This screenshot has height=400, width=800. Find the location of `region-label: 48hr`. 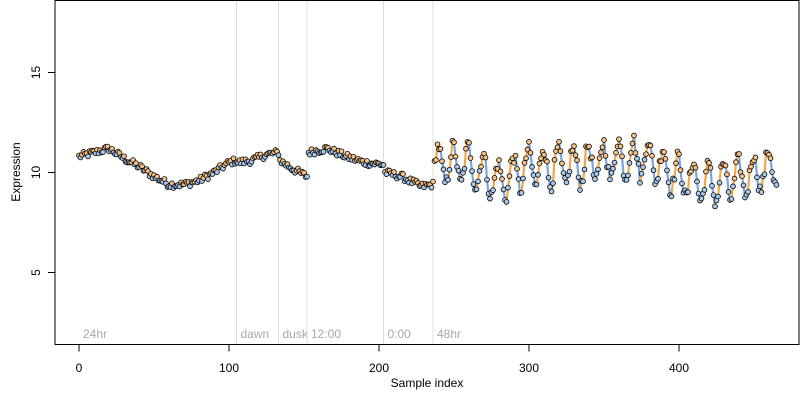

region-label: 48hr is located at coordinates (449, 334).